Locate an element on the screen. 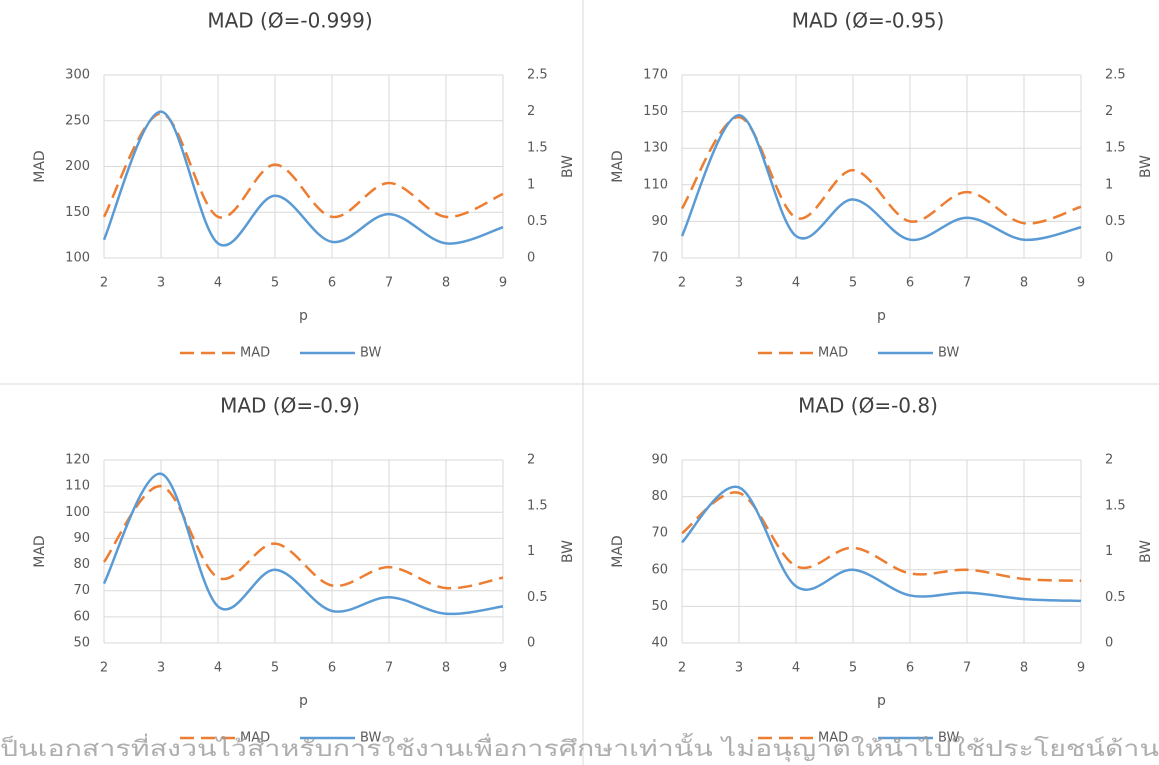 The width and height of the screenshot is (1159, 765). y-tick-label: 40 is located at coordinates (659, 643).